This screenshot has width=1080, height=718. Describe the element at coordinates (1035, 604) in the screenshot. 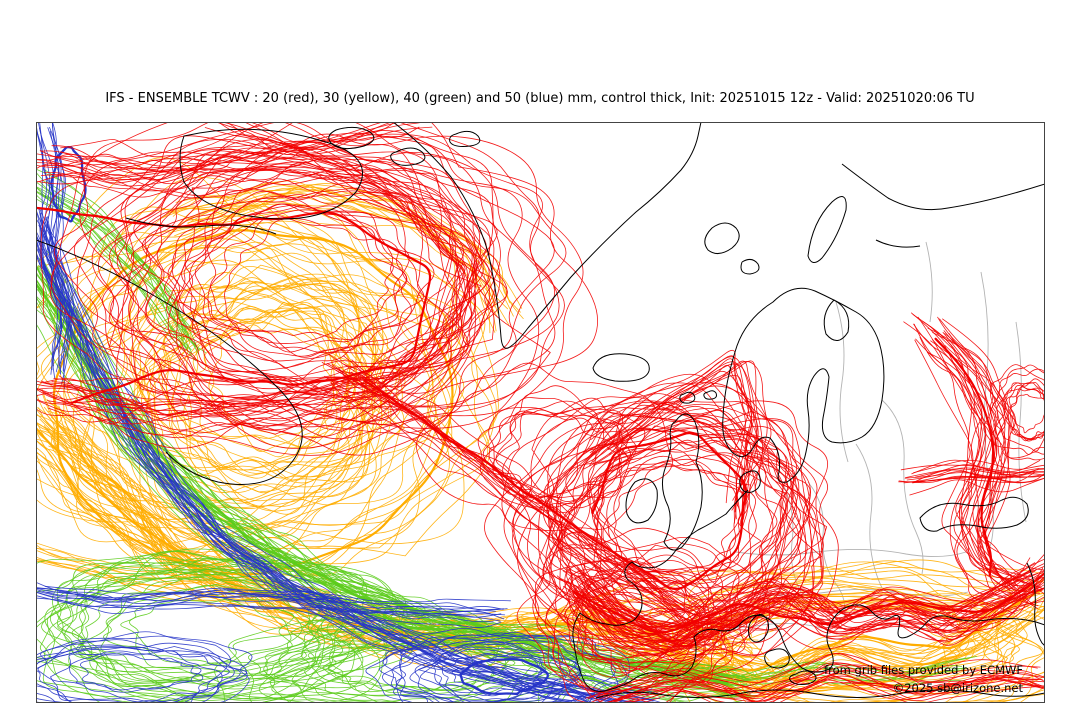

I see `coast-caspian` at that location.